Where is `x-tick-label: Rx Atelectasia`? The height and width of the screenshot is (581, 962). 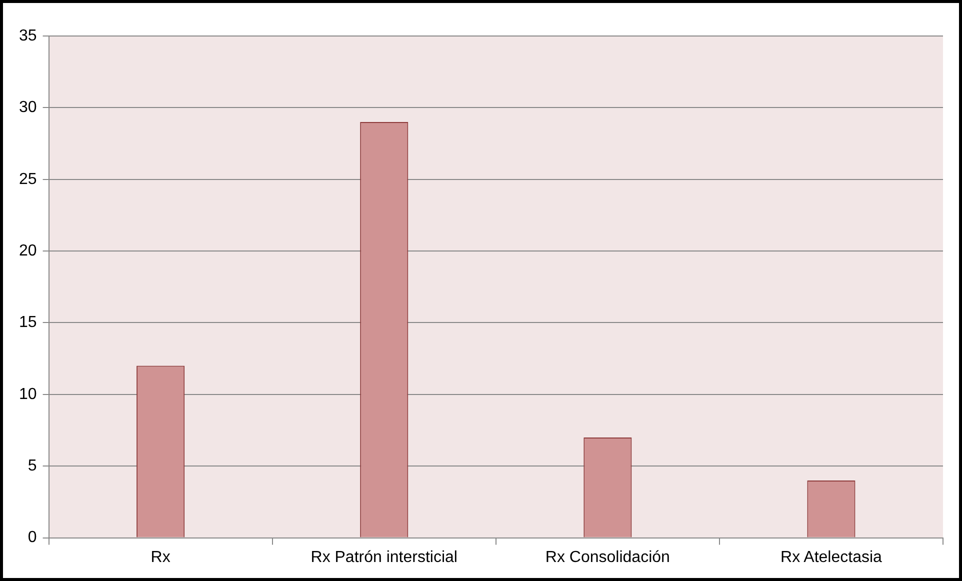 x-tick-label: Rx Atelectasia is located at coordinates (831, 557).